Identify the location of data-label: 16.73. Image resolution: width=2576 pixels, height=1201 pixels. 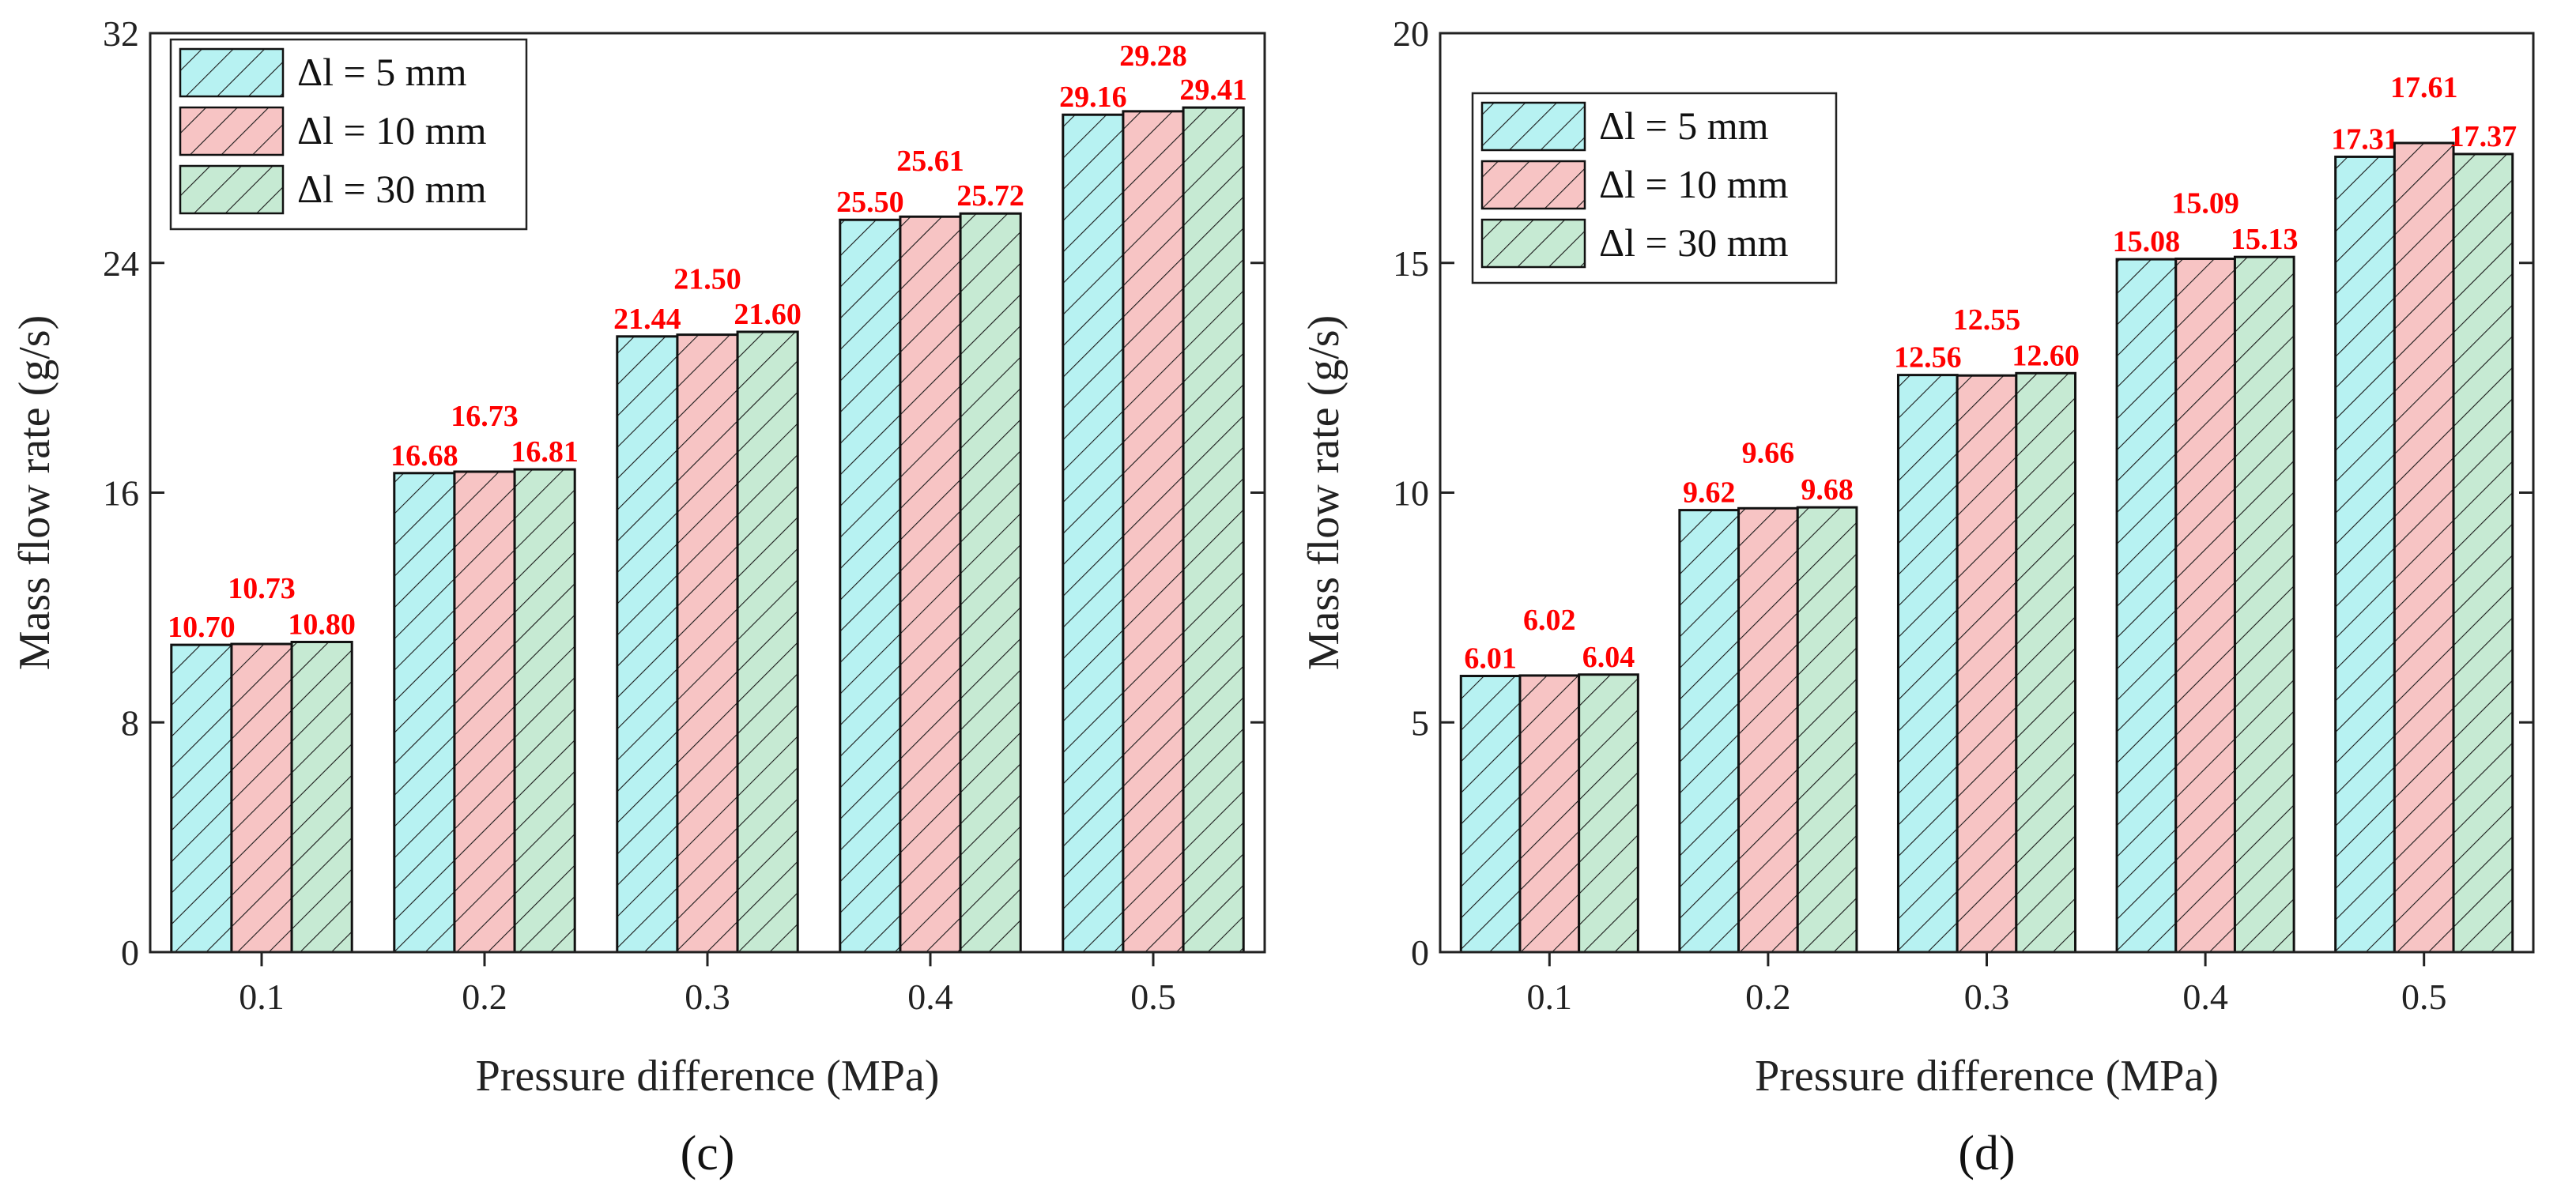
(485, 416).